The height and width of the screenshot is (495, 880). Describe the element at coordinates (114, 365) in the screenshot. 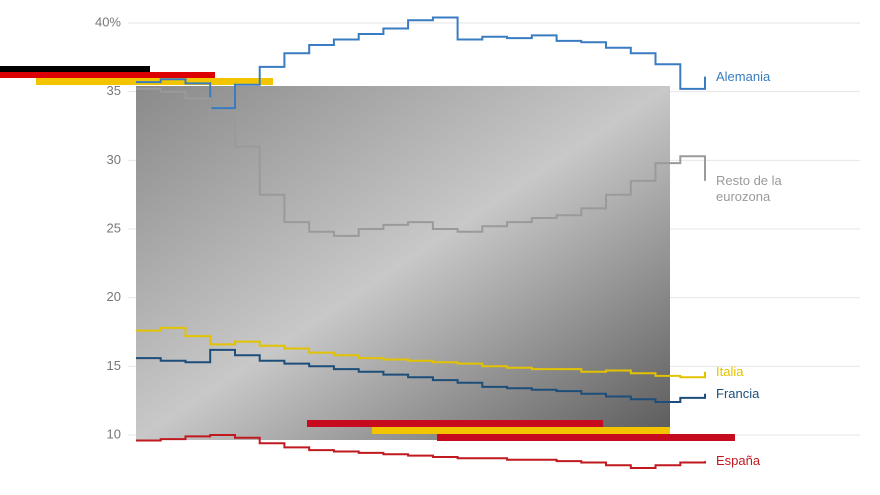

I see `y-tick-label: 15` at that location.